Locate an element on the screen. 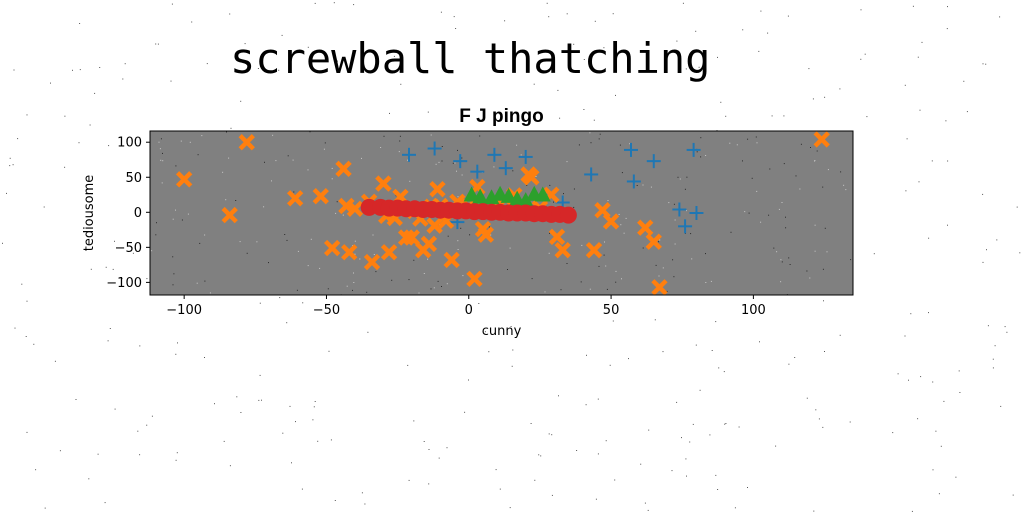 The width and height of the screenshot is (1024, 512). y-tick-label: 100 is located at coordinates (129, 143).